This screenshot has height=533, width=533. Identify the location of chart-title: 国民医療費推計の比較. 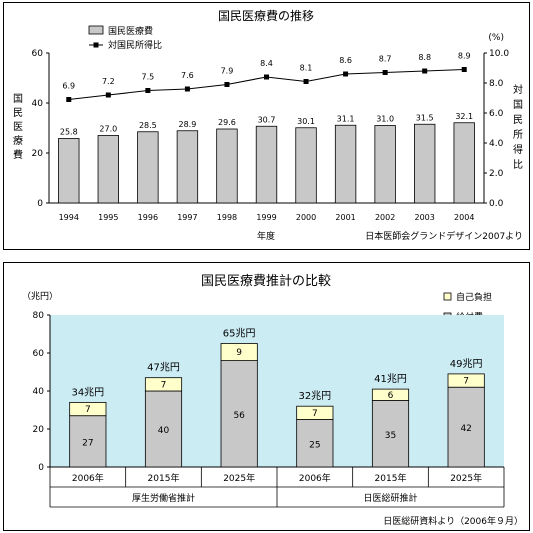
(266, 281).